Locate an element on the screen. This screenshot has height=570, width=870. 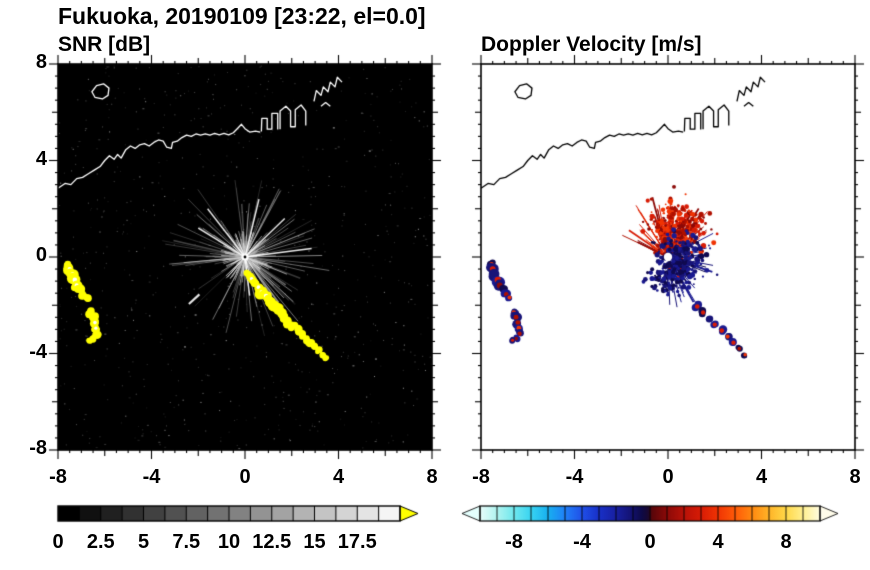
velocity-x-tick-label: 4 is located at coordinates (761, 477).